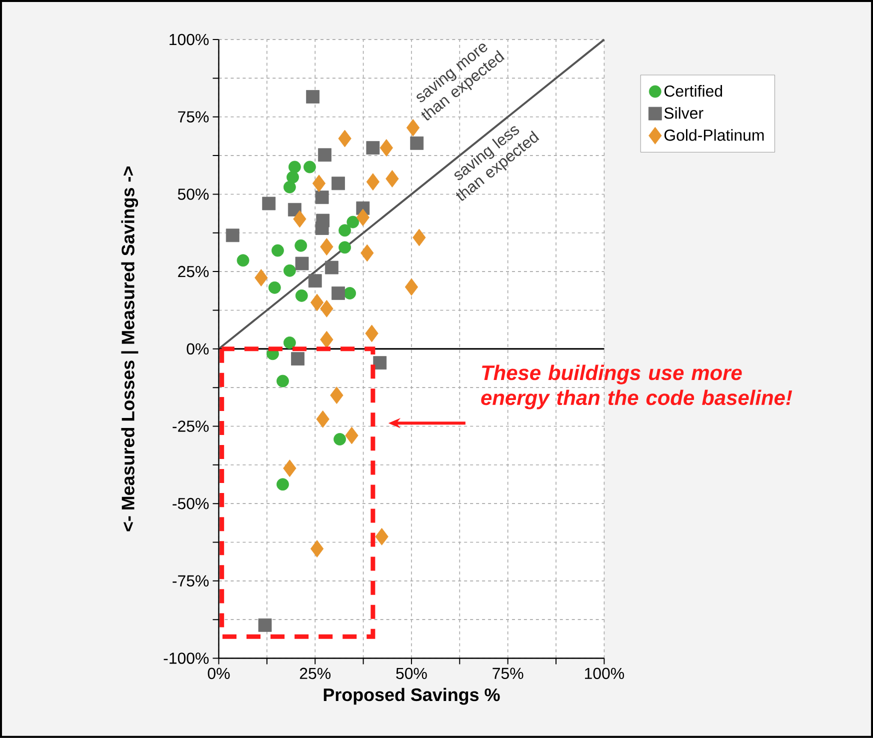 This screenshot has width=873, height=738. What do you see at coordinates (315, 674) in the screenshot?
I see `x-tick-label: 25%` at bounding box center [315, 674].